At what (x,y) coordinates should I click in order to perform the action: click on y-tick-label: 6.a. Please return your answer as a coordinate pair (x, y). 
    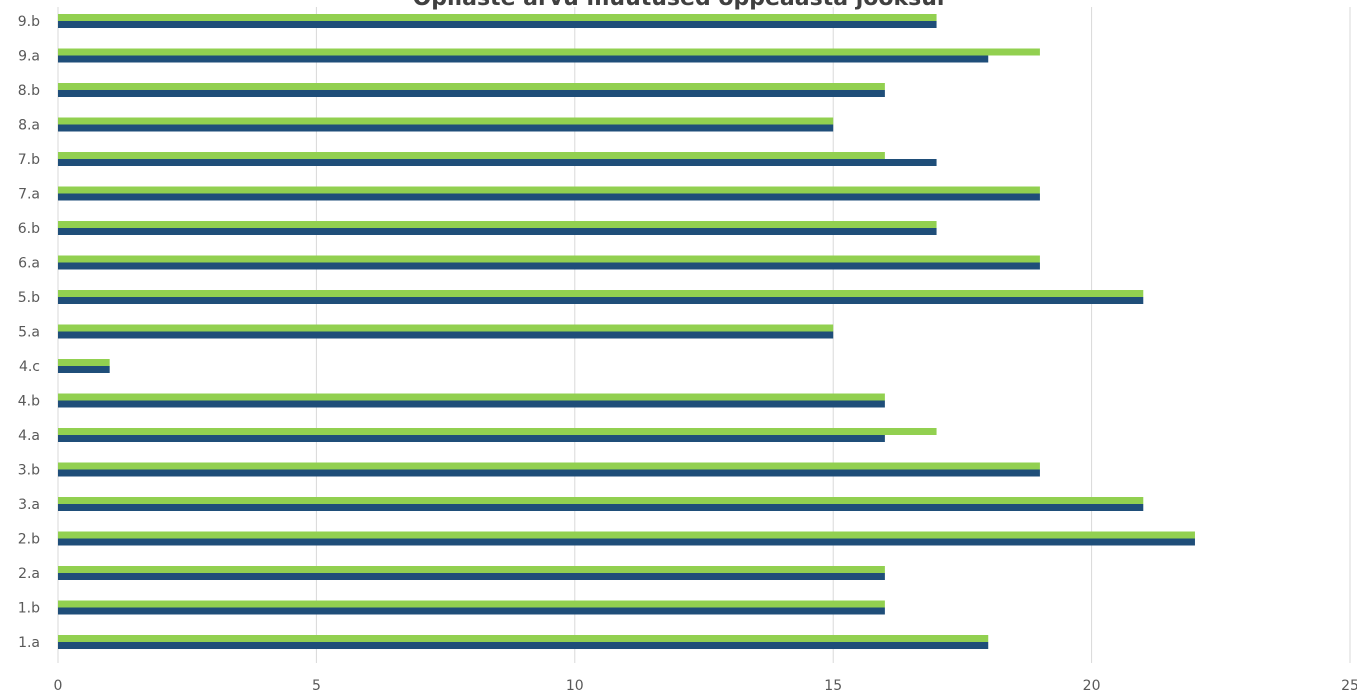
    Looking at the image, I should click on (29, 264).